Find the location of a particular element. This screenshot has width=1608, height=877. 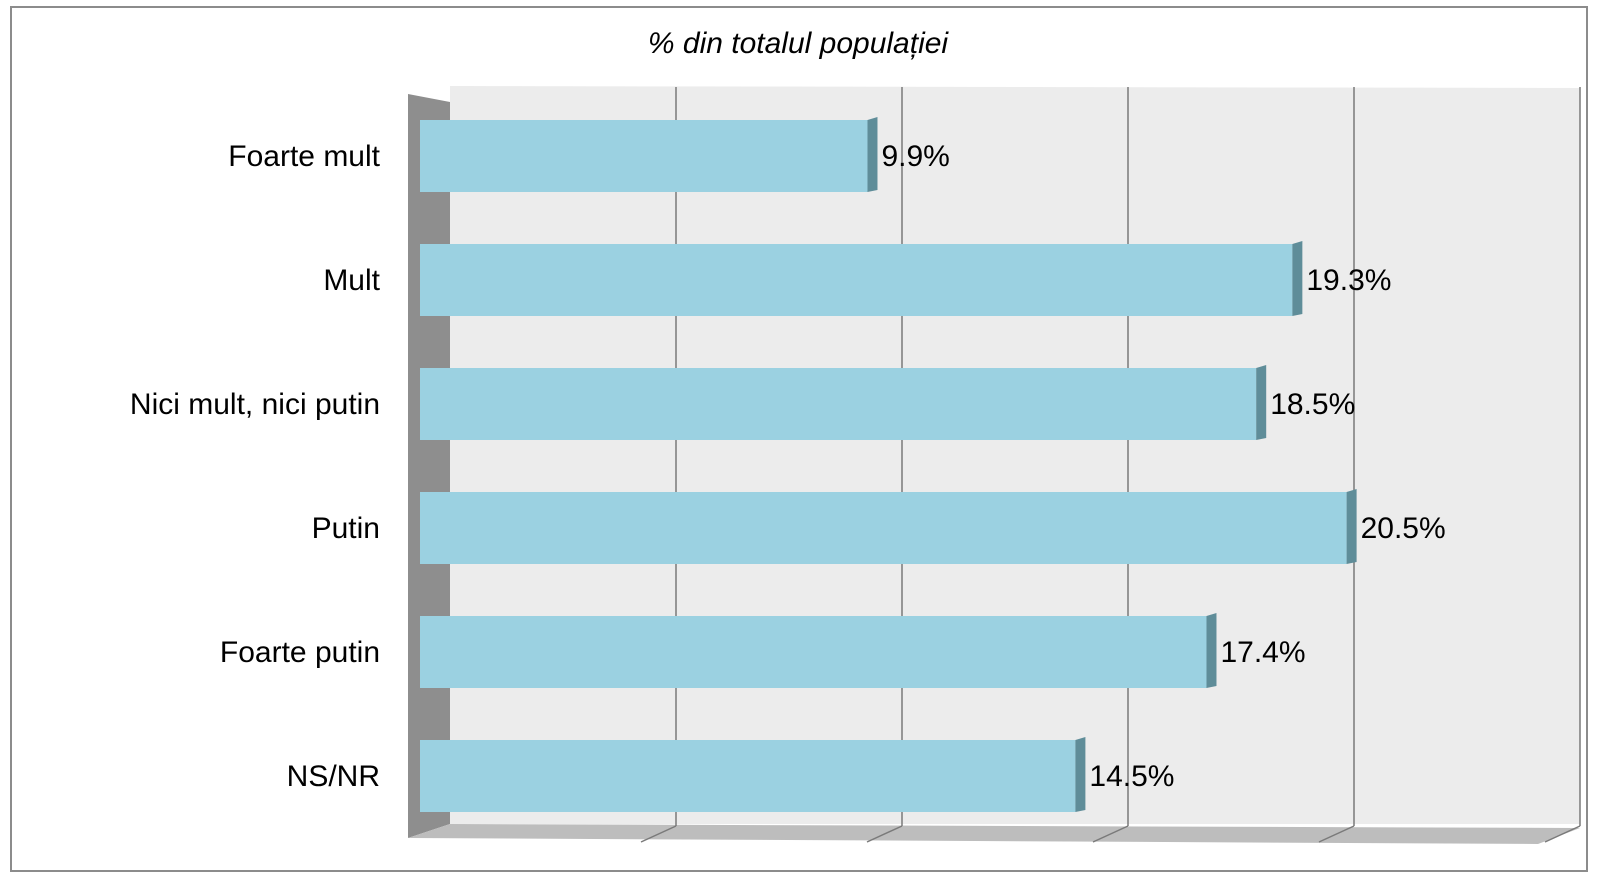

data-label: 18.5% is located at coordinates (1312, 404).